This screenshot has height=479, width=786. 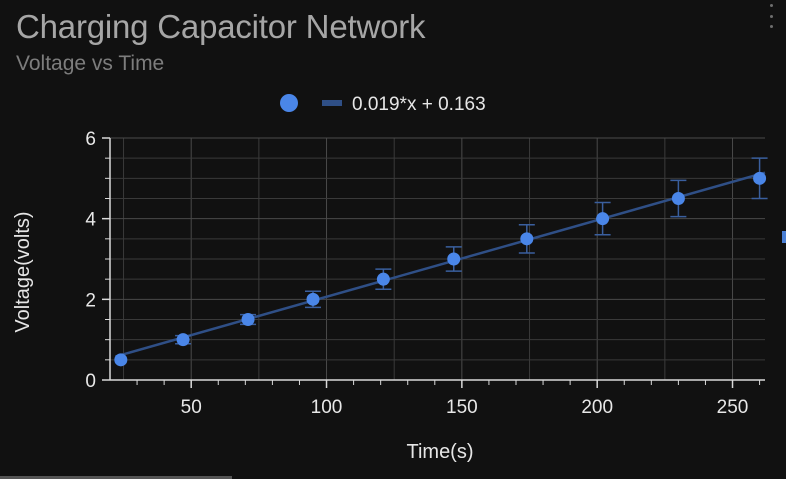 I want to click on legend-marker-fit, so click(x=332, y=103).